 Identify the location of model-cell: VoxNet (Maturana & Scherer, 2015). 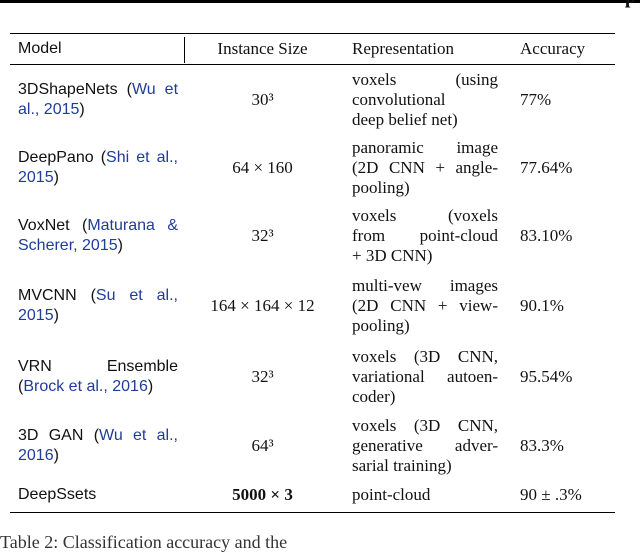
(98, 236).